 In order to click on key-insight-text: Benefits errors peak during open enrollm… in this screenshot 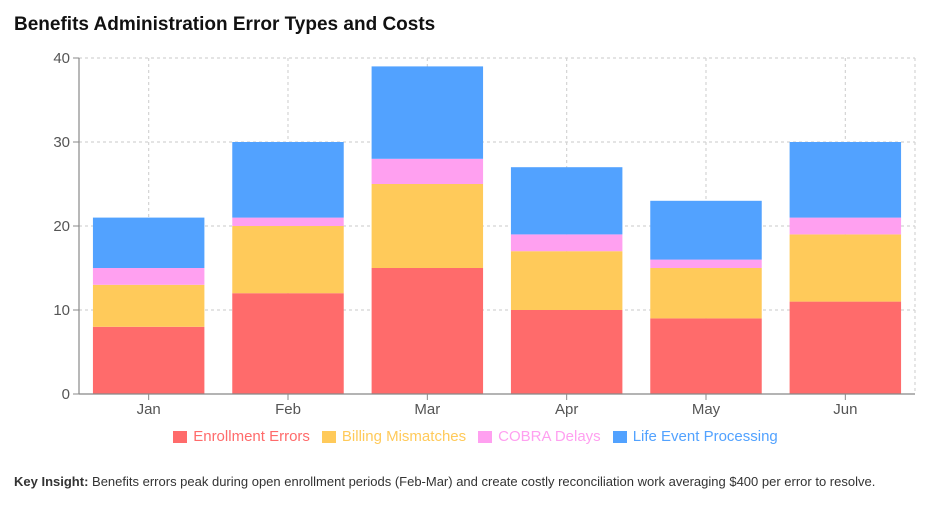, I will do `click(484, 481)`.